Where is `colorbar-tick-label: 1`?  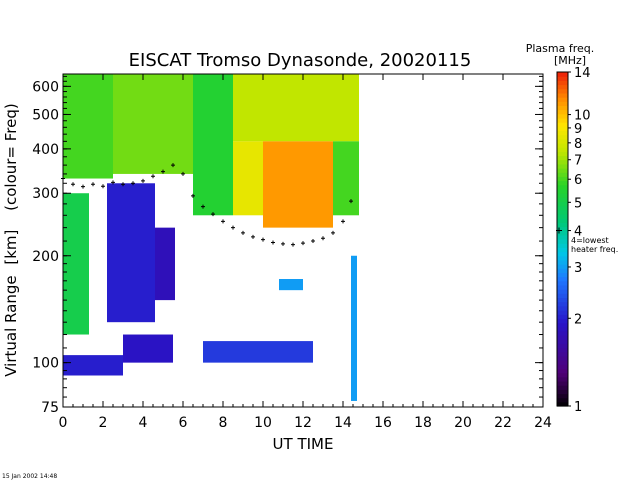
colorbar-tick-label: 1 is located at coordinates (578, 407).